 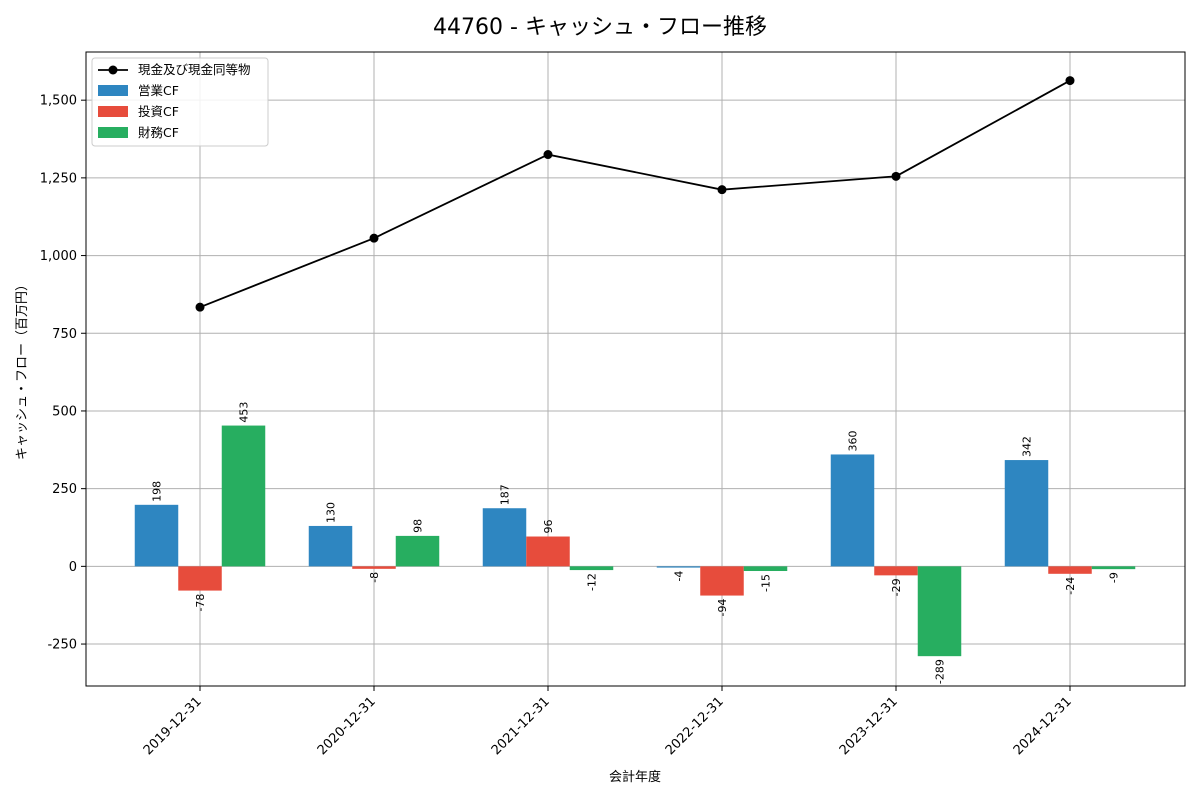 What do you see at coordinates (58, 178) in the screenshot?
I see `y-tick-label: 1,250` at bounding box center [58, 178].